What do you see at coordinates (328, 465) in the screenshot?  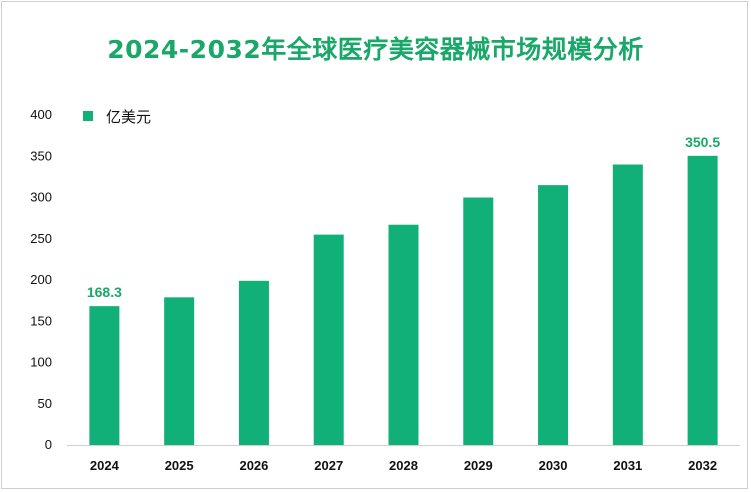 I see `x-tick-label: 2027` at bounding box center [328, 465].